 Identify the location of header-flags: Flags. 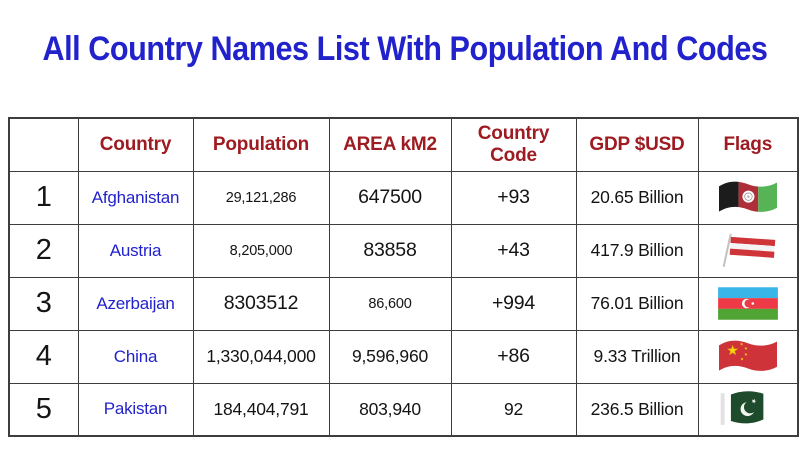
(748, 144).